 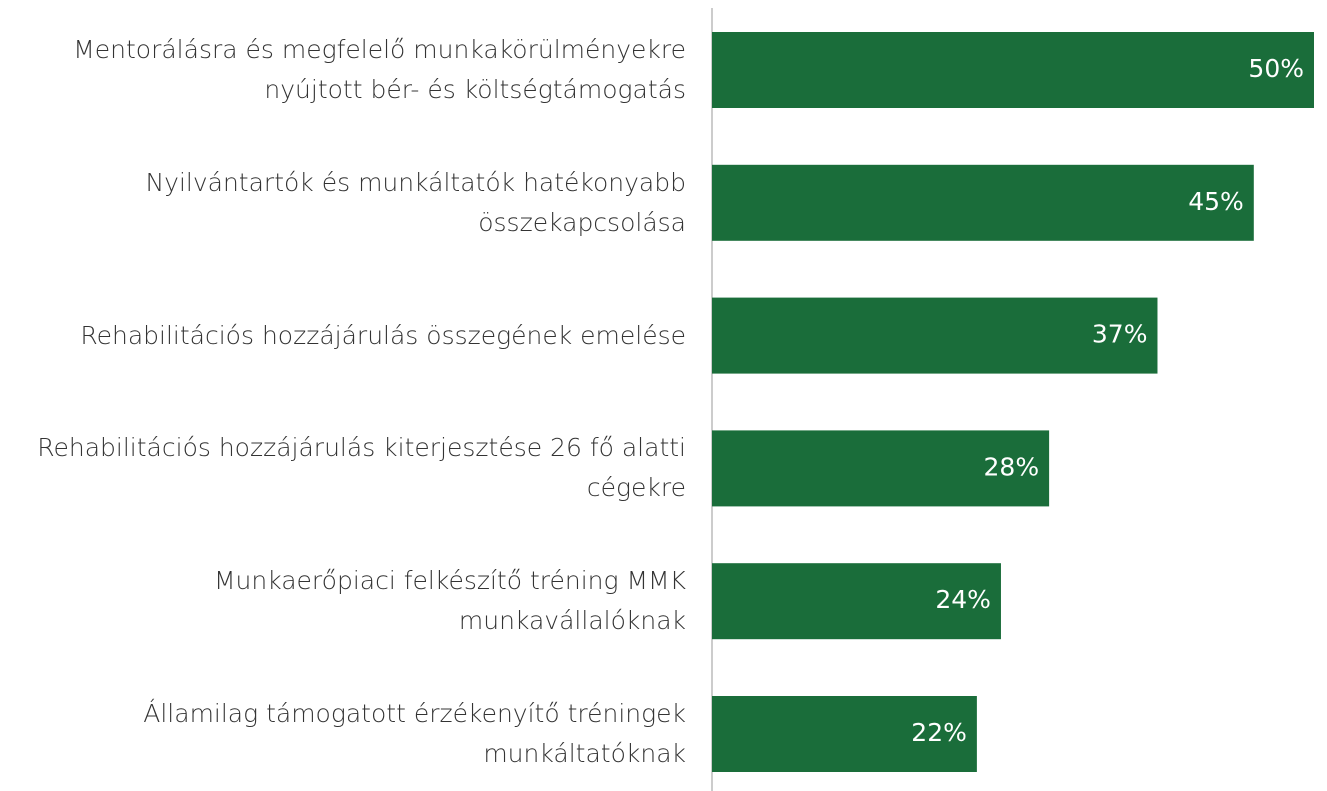 I want to click on data-label: 24%, so click(x=963, y=599).